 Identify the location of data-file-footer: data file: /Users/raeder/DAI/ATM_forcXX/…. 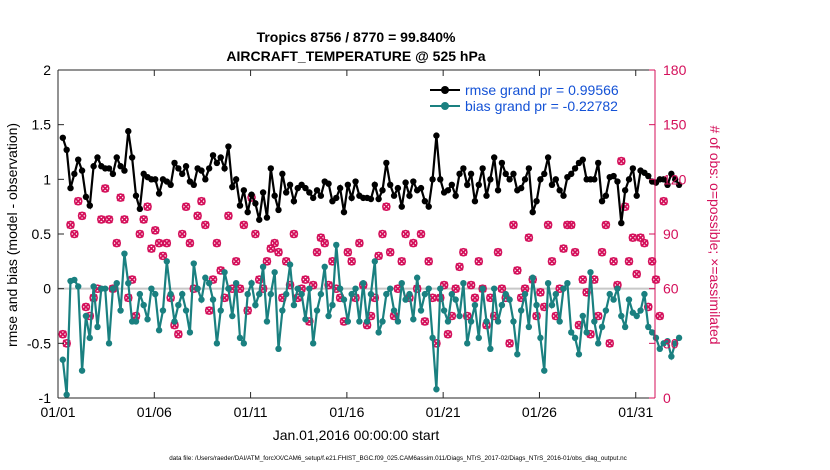
(397, 458).